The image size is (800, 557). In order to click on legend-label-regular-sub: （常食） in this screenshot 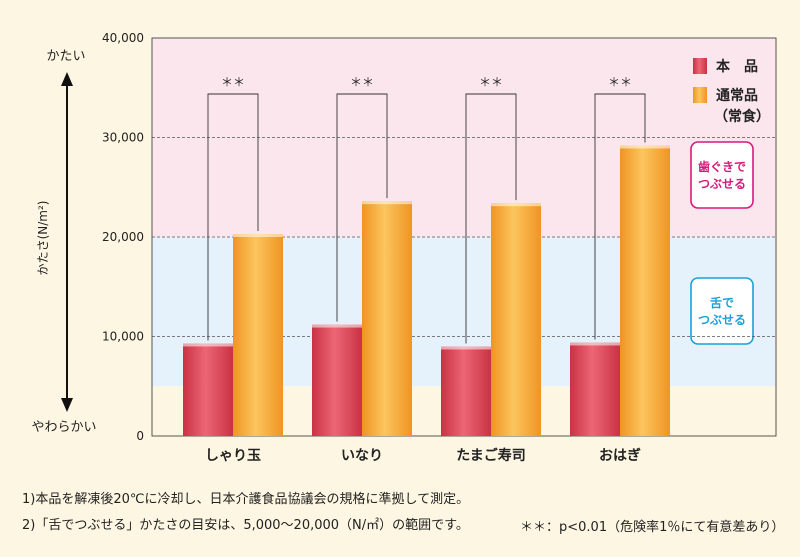, I will do `click(742, 116)`.